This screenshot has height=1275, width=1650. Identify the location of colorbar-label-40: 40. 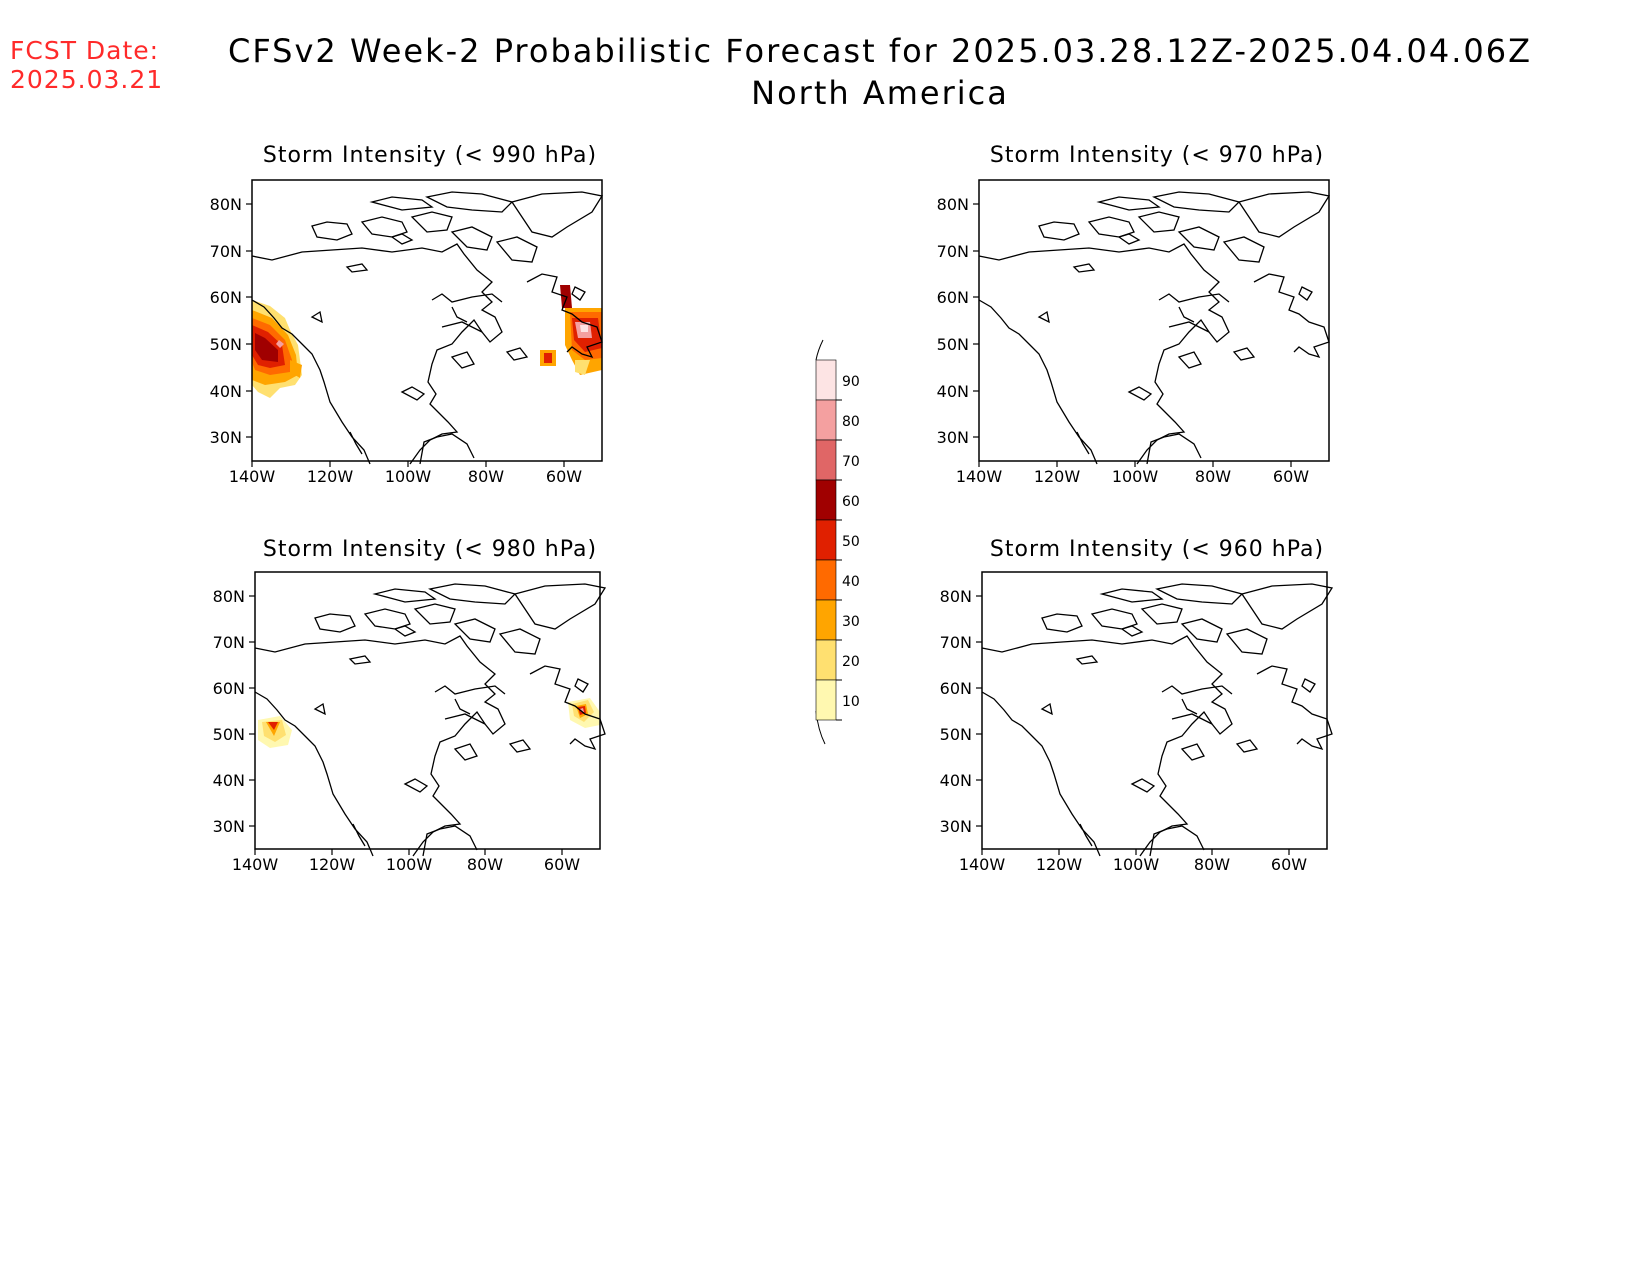
(851, 582).